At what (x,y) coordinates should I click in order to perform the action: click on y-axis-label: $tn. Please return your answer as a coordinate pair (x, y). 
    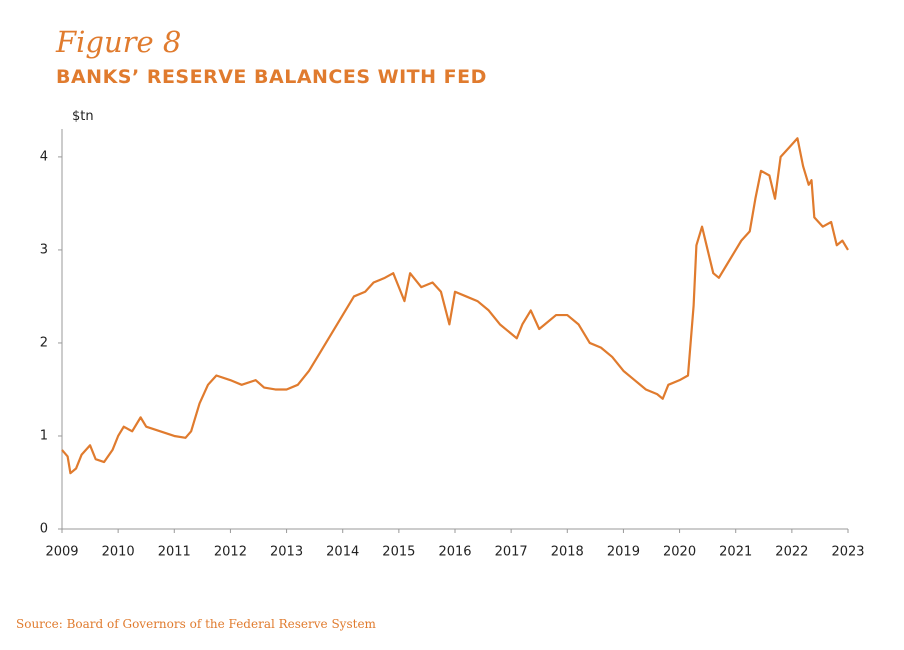
    Looking at the image, I should click on (83, 116).